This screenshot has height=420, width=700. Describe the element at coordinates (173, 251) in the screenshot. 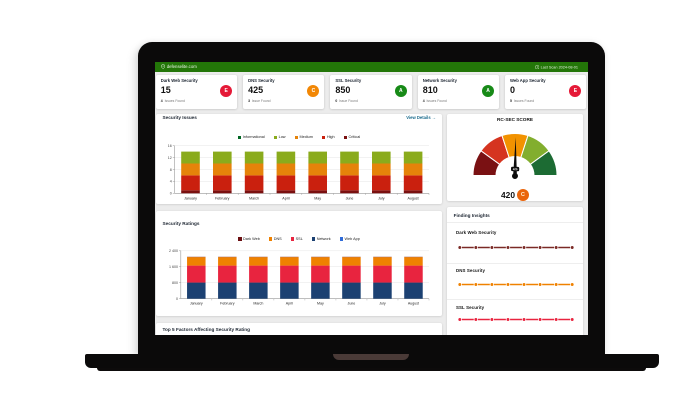

I see `svg-text: 2 400` at that location.